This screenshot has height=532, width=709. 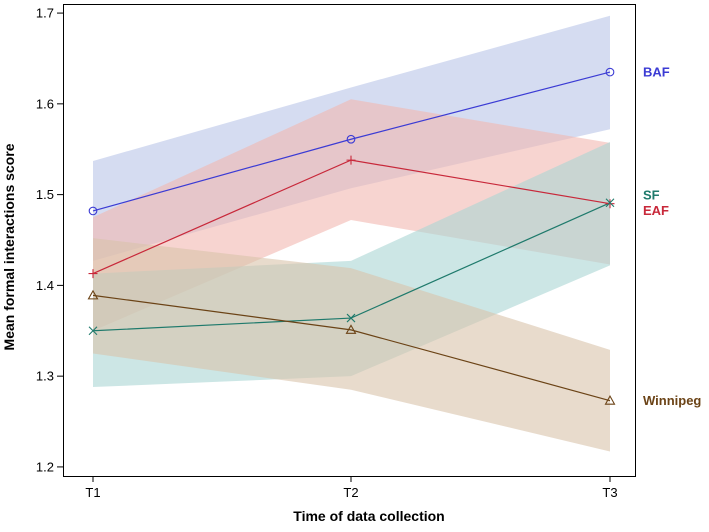 What do you see at coordinates (351, 329) in the screenshot?
I see `marker-winnipeg-t2` at bounding box center [351, 329].